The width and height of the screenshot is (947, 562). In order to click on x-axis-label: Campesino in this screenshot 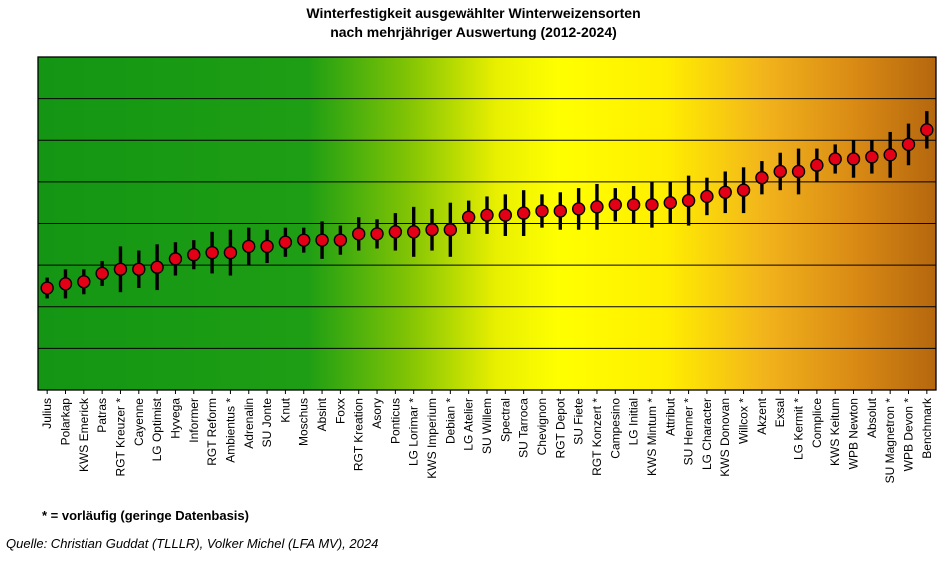, I will do `click(615, 428)`.